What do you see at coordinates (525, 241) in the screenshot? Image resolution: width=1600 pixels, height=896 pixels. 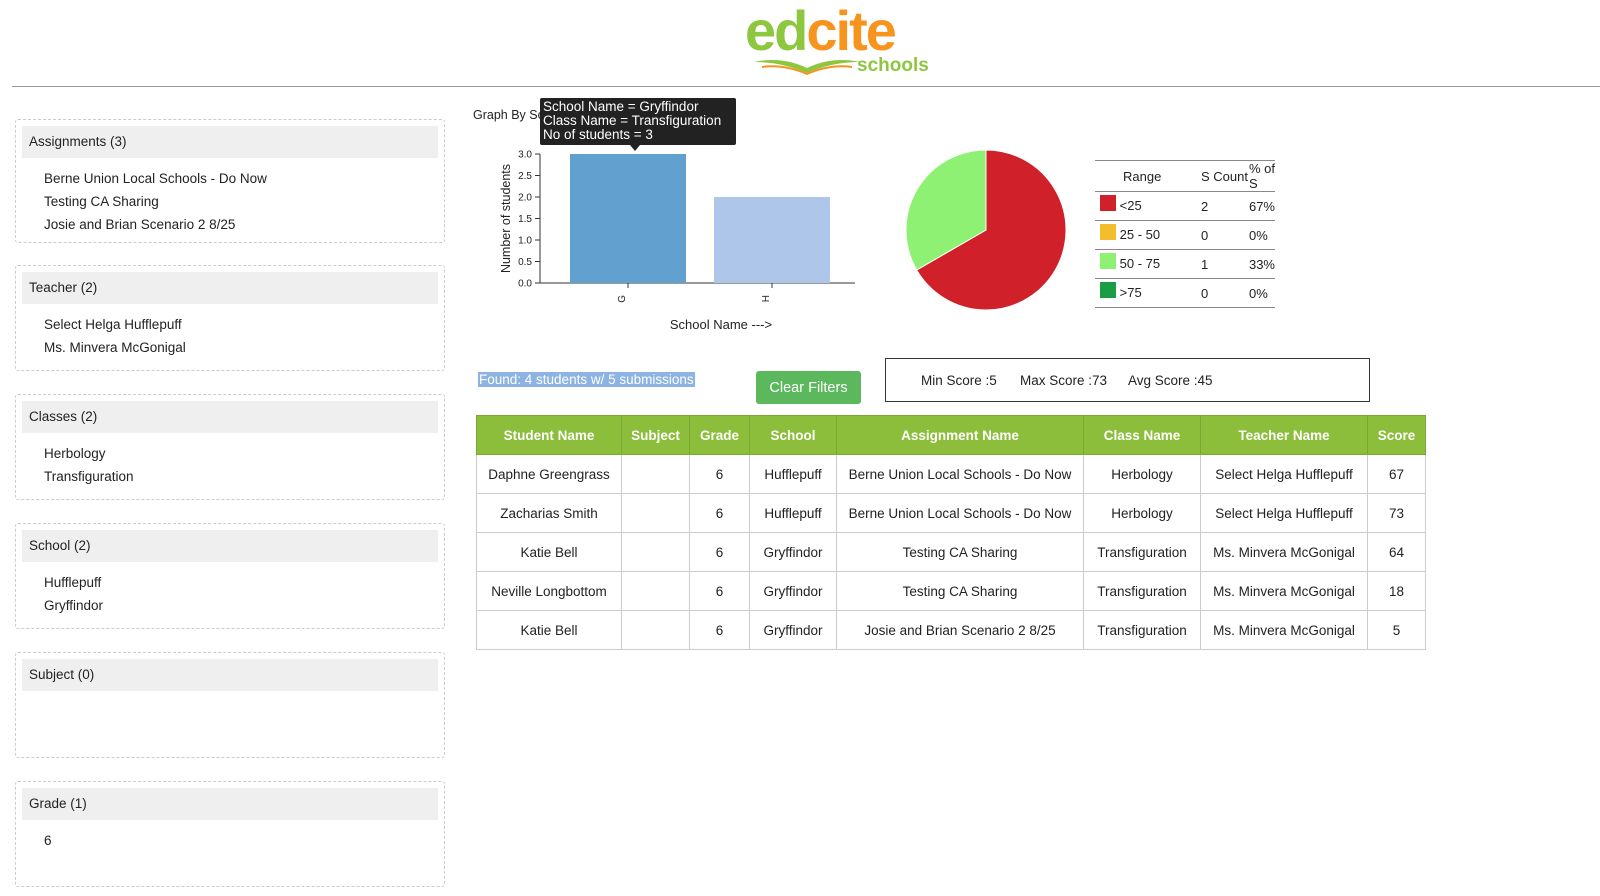 I see `y-tick-label: 1.0` at bounding box center [525, 241].